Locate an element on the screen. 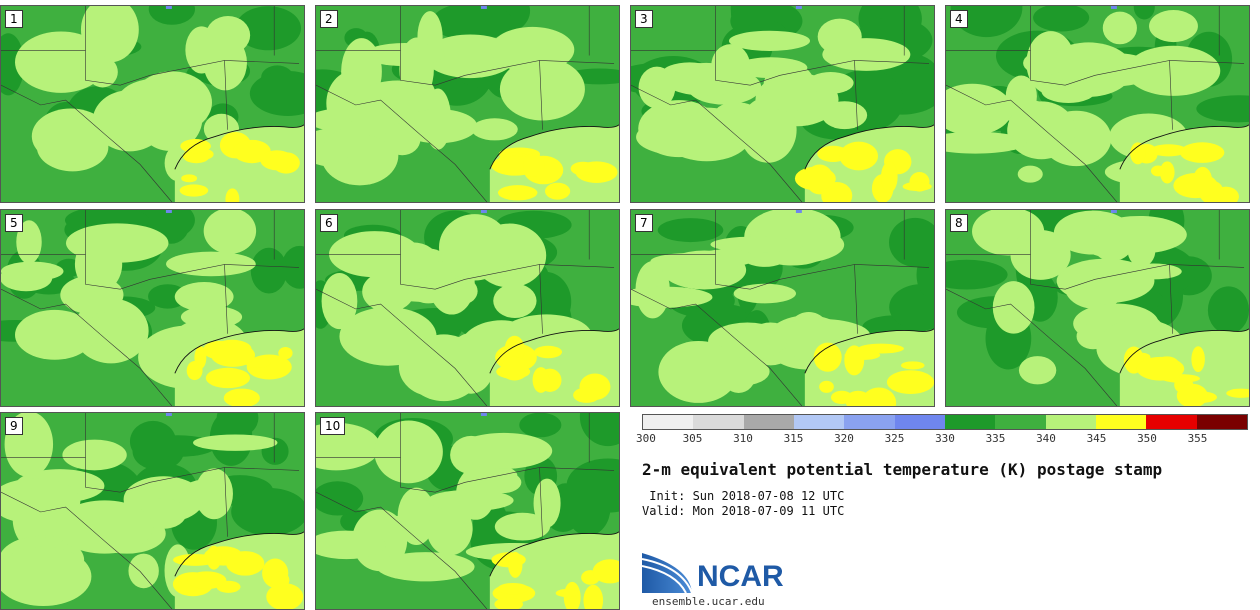 The image size is (1260, 610). panel-number: 5 is located at coordinates (14, 223).